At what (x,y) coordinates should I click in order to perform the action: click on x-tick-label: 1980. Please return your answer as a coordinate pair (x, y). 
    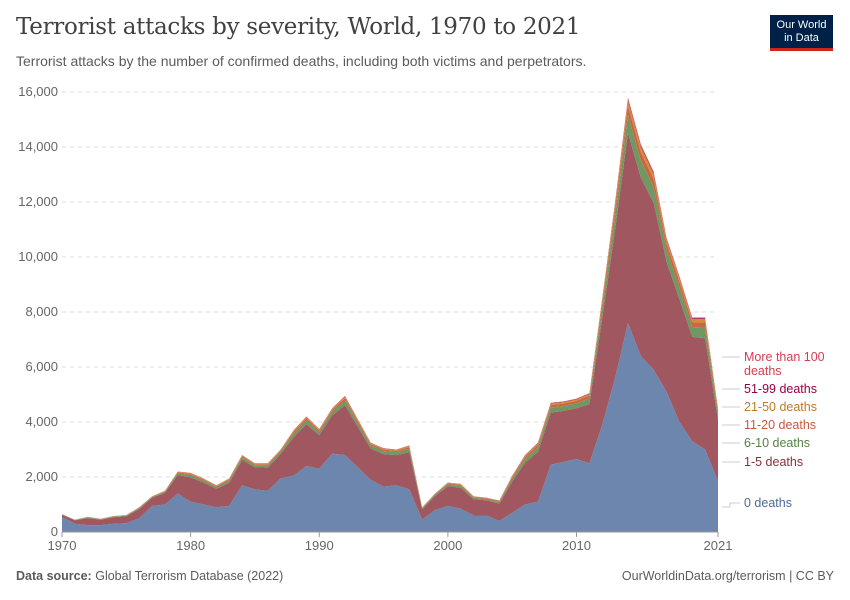
    Looking at the image, I should click on (190, 545).